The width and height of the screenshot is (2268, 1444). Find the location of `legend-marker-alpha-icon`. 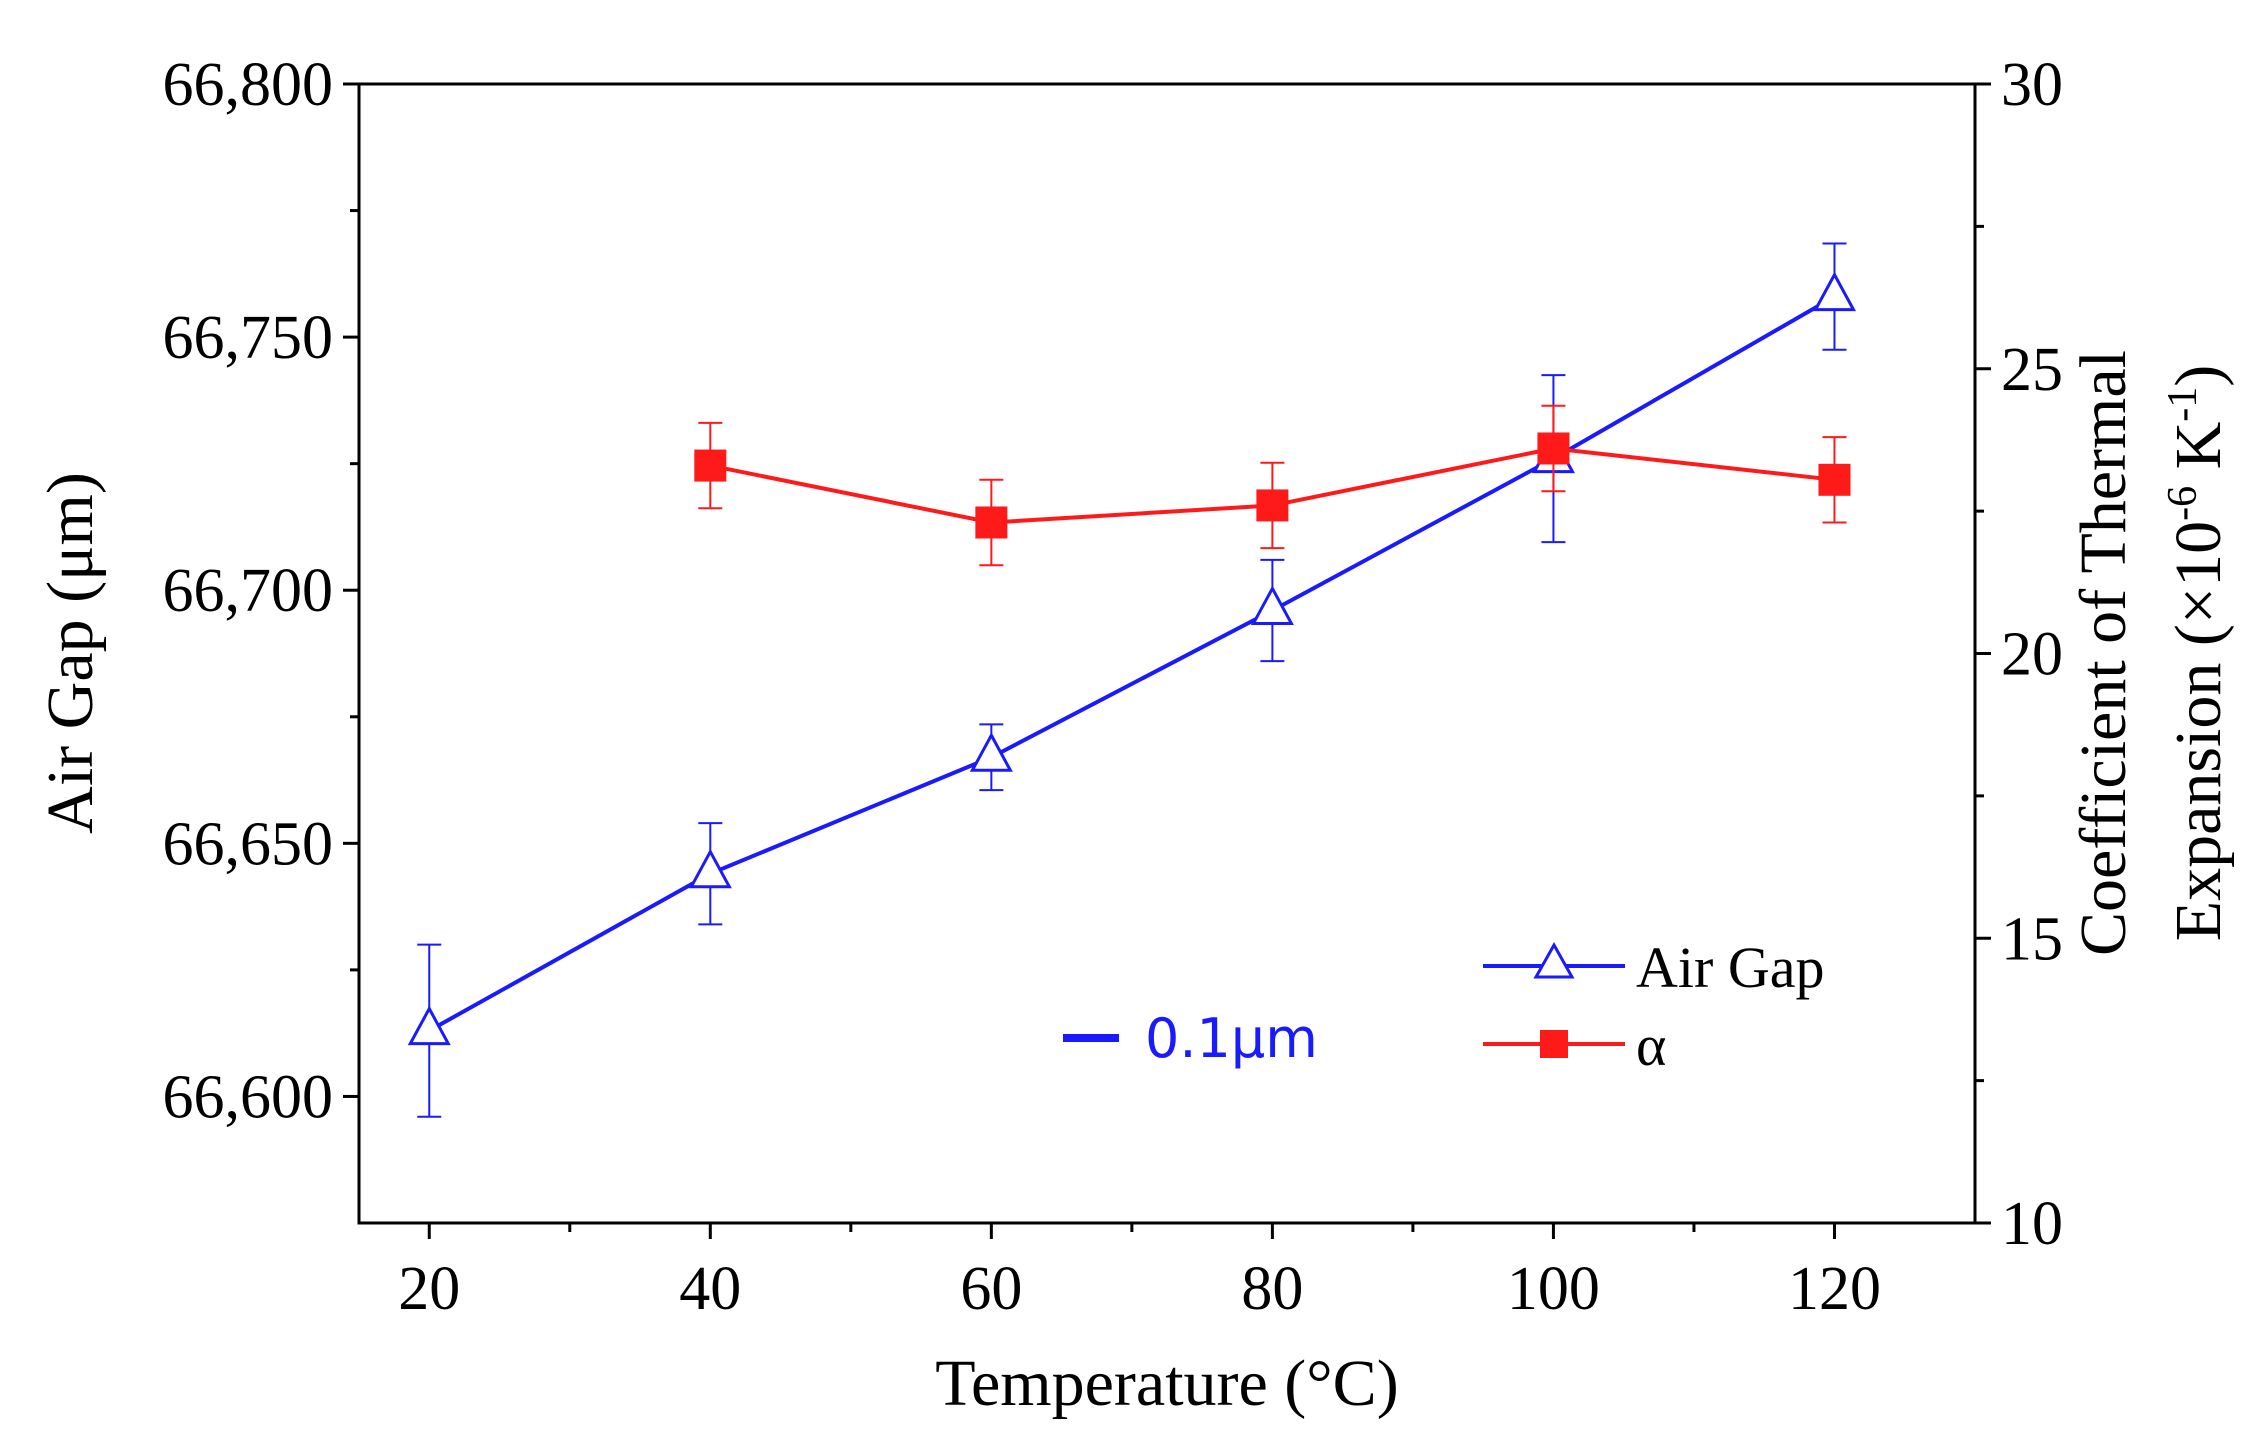

legend-marker-alpha-icon is located at coordinates (1554, 1044).